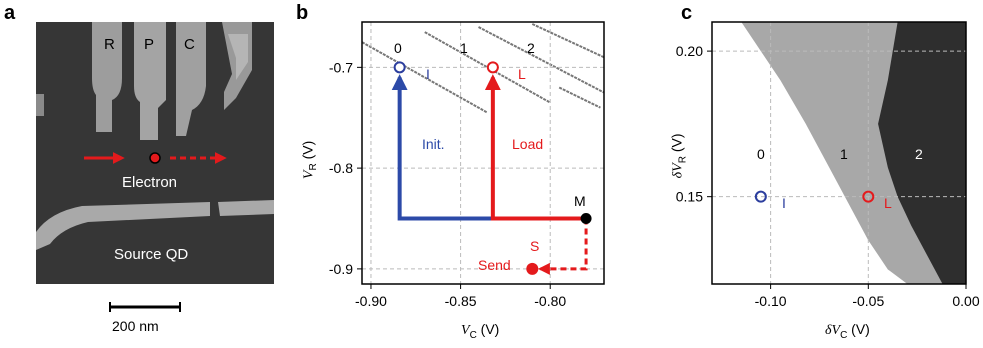 Image resolution: width=983 pixels, height=348 pixels. Describe the element at coordinates (189, 44) in the screenshot. I see `gate-label-c: C` at that location.